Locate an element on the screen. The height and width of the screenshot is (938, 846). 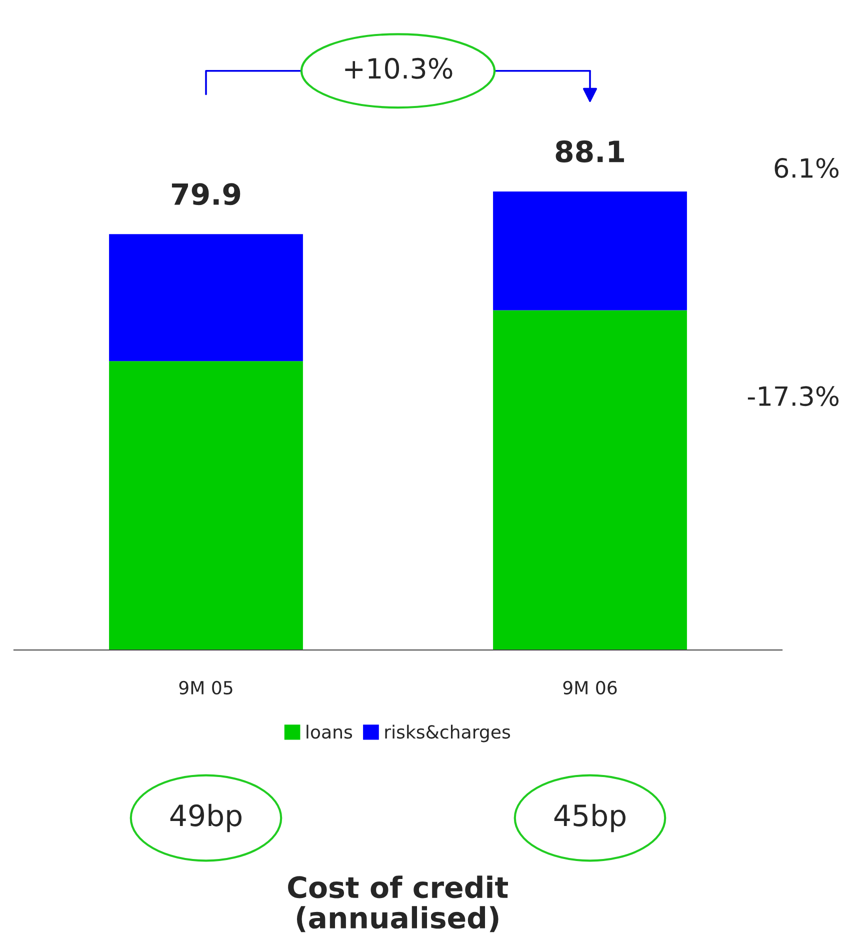
x-tick-label: 9M 05 is located at coordinates (205, 687).